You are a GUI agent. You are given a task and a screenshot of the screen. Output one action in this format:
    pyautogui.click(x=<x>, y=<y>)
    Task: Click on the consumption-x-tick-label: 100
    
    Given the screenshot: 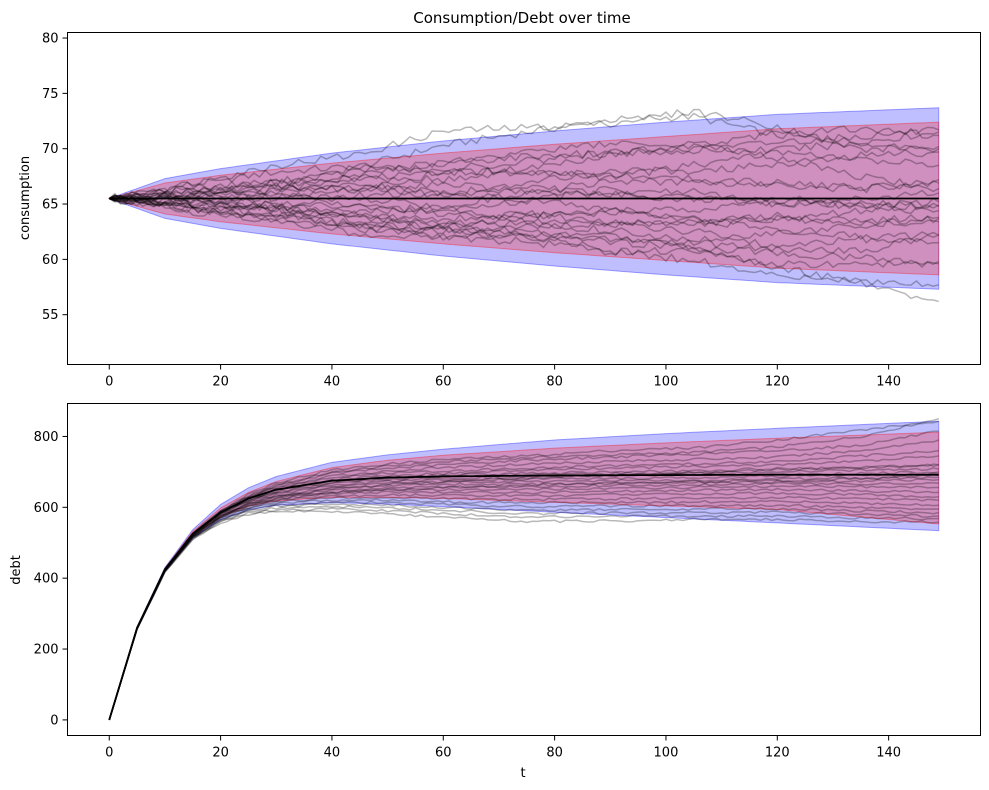 What is the action you would take?
    pyautogui.click(x=666, y=382)
    